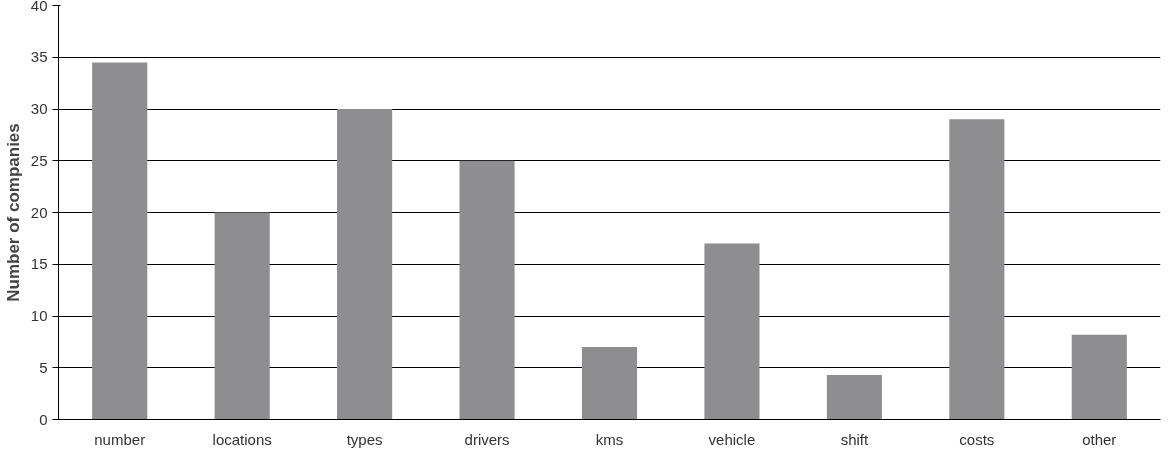 The image size is (1171, 457). Describe the element at coordinates (1099, 439) in the screenshot. I see `x-tick-label: other` at that location.